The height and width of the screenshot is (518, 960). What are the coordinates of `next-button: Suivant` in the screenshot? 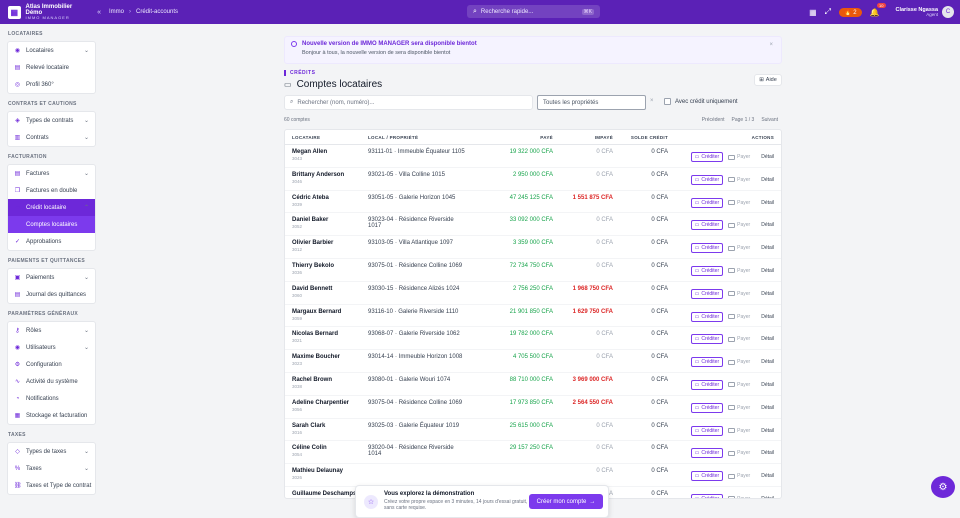 It's located at (769, 120).